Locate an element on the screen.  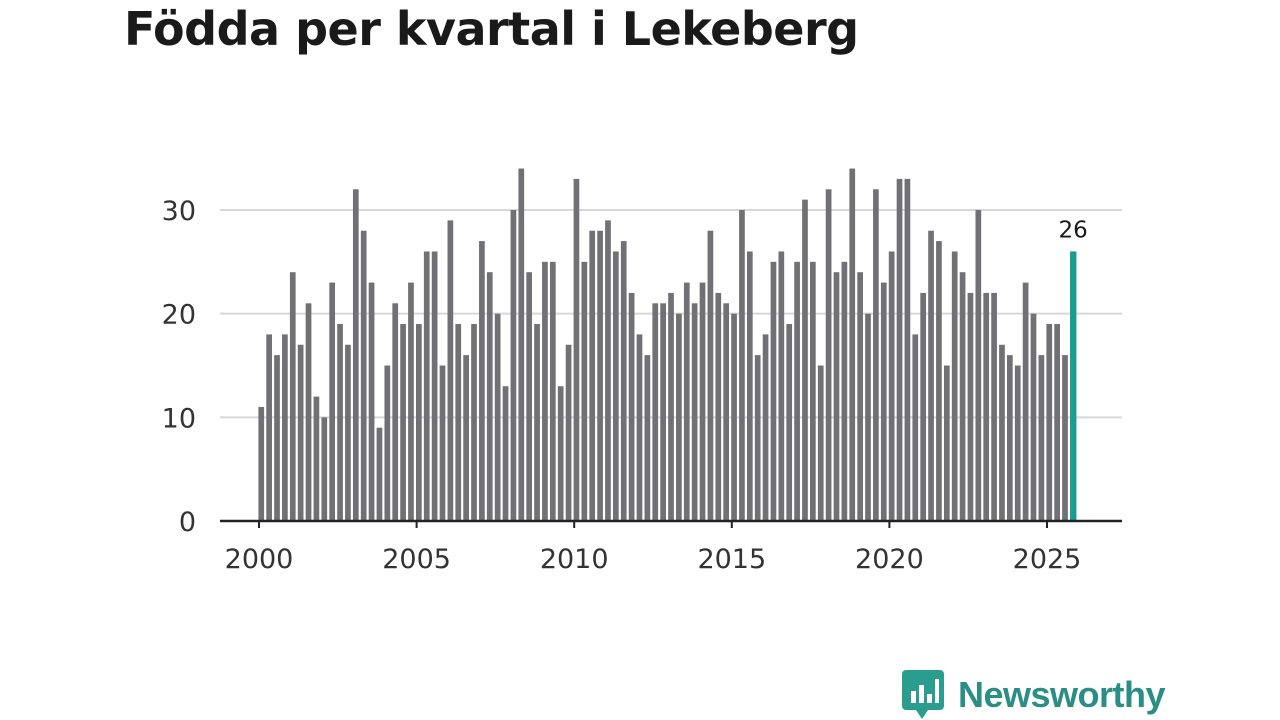
last-value-label: 26 is located at coordinates (1072, 230).